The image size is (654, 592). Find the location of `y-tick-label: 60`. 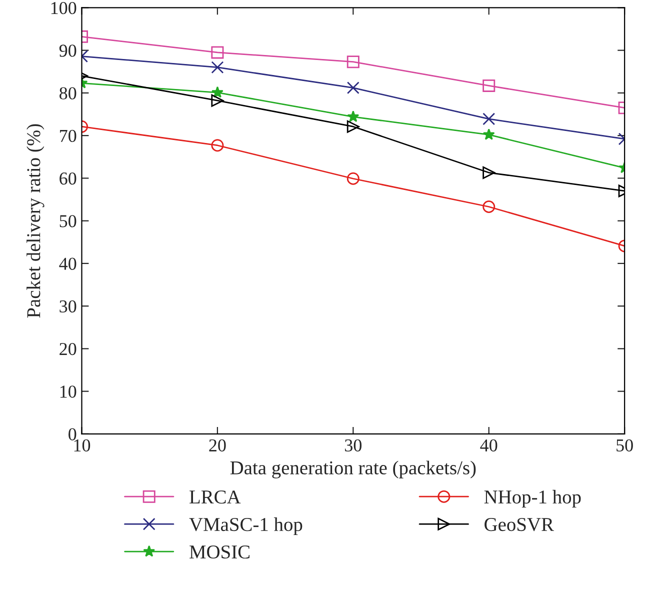

y-tick-label: 60 is located at coordinates (68, 178).